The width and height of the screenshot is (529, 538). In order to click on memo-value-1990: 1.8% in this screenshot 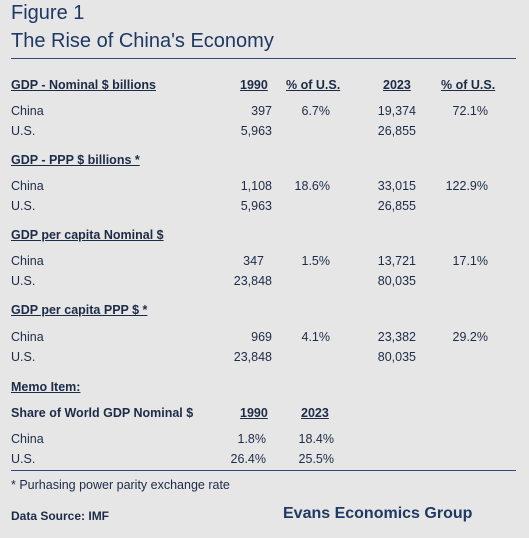, I will do `click(252, 439)`.